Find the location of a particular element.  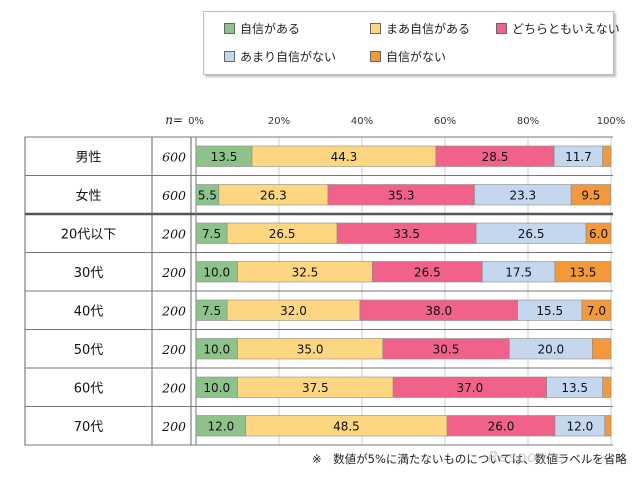

data-label: 37.0 is located at coordinates (470, 388).